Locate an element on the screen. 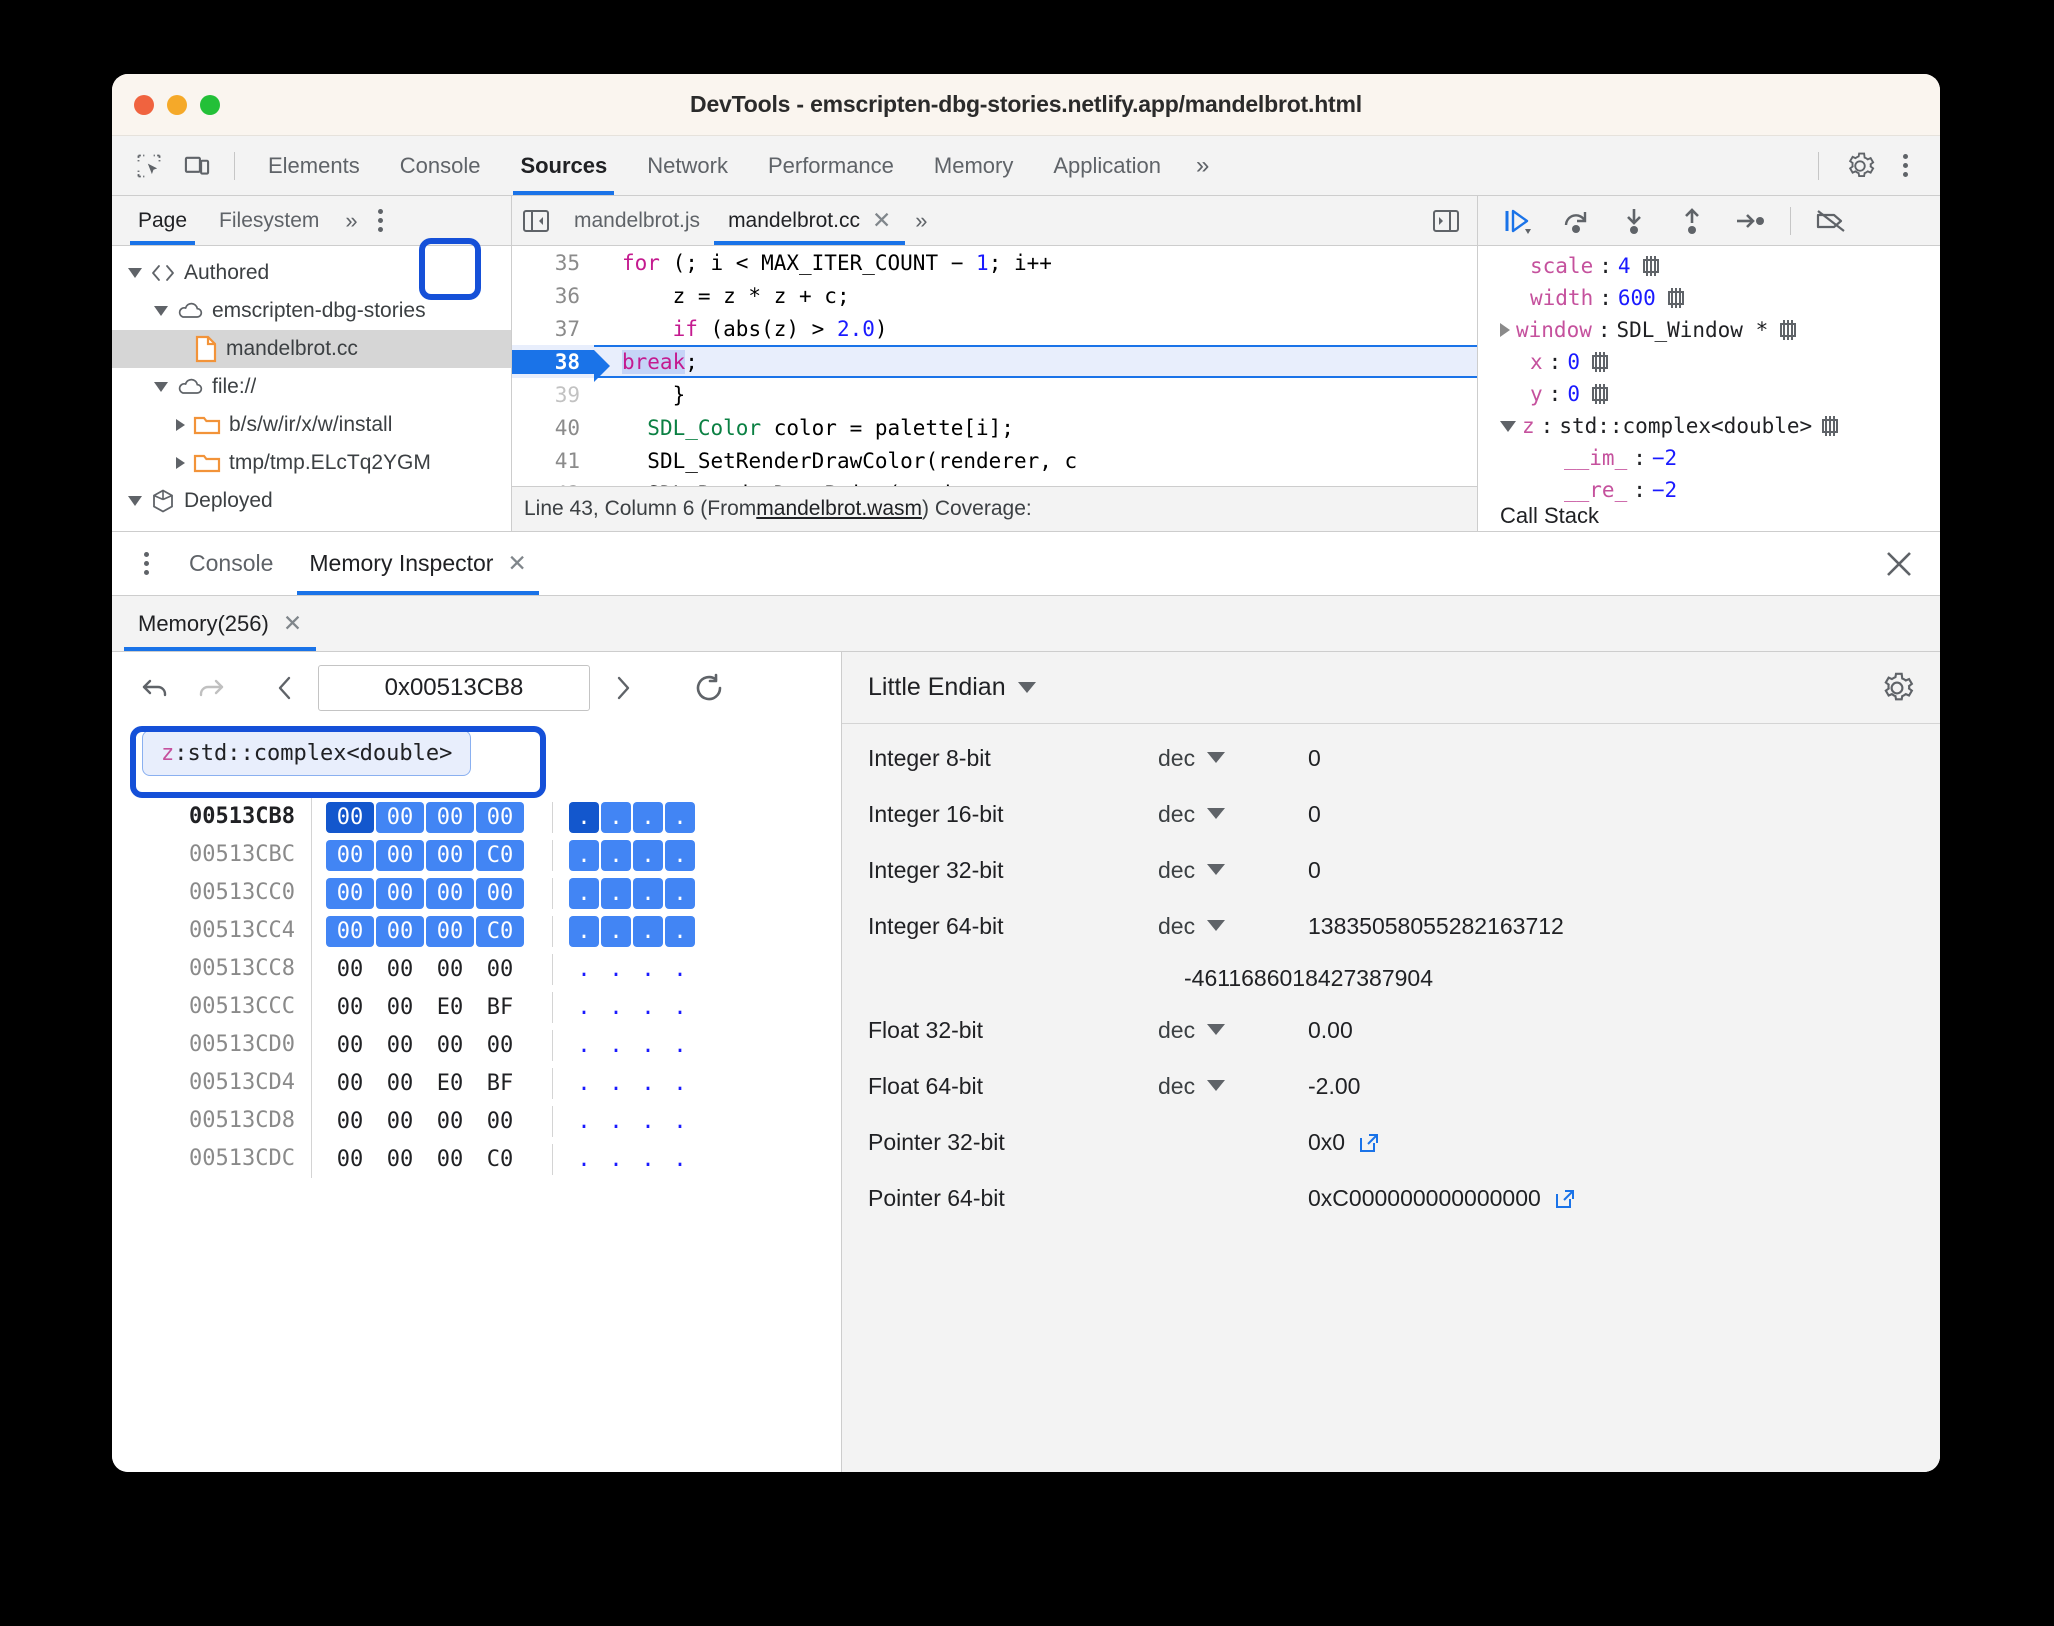  deactivate-breakpoints-icon is located at coordinates (1831, 221).